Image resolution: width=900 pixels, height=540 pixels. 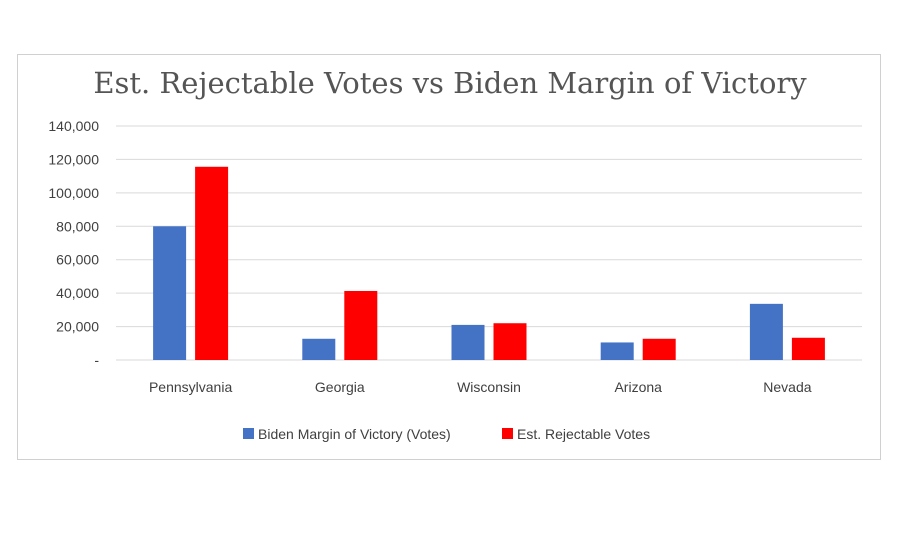 I want to click on y-tick-label: -, so click(x=96, y=360).